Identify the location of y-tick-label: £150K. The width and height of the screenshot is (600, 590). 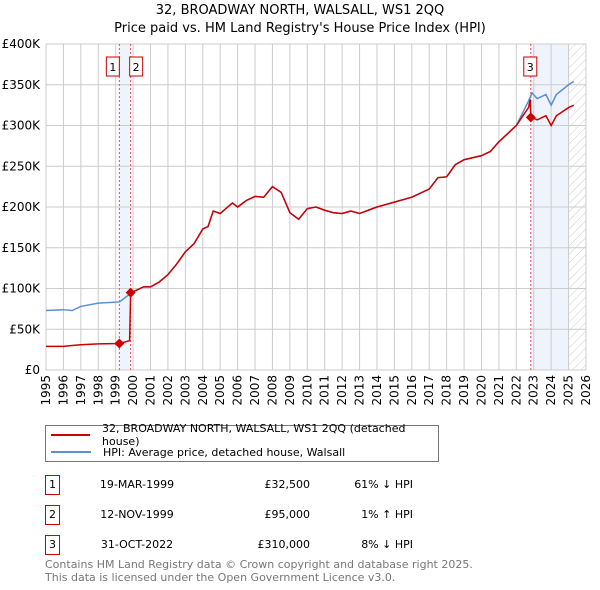
(22, 248).